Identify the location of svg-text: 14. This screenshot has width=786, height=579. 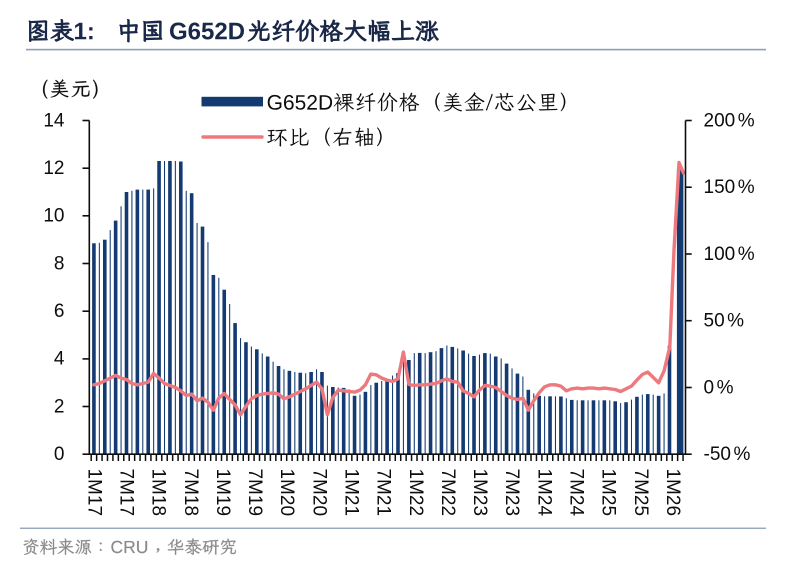
(54, 120).